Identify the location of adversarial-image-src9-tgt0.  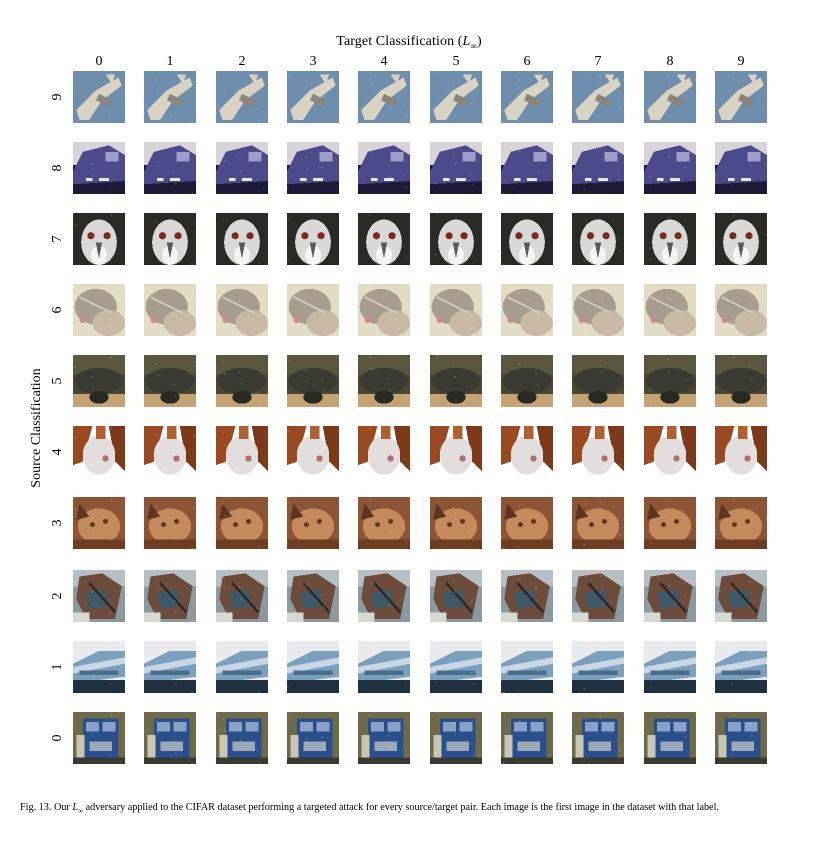
(99, 97).